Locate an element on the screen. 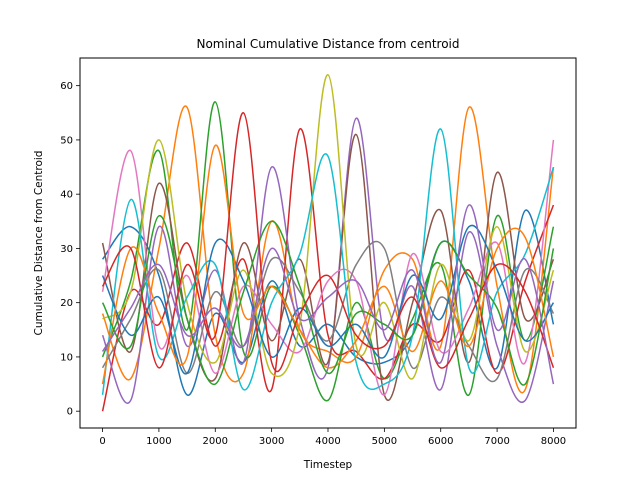 The height and width of the screenshot is (480, 640). y-tick-label: 0 is located at coordinates (70, 412).